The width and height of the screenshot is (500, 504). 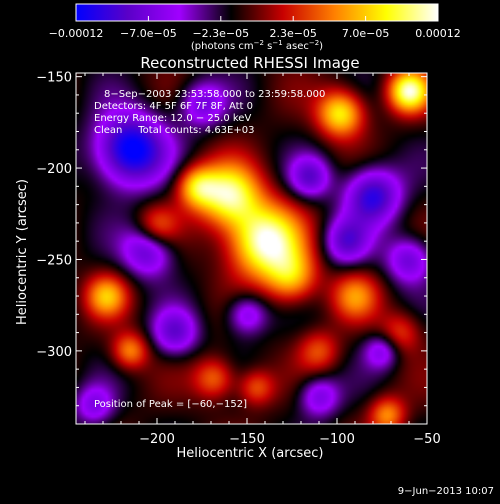 What do you see at coordinates (22, 252) in the screenshot?
I see `y-axis-label: Heliocentric Y (arcsec)` at bounding box center [22, 252].